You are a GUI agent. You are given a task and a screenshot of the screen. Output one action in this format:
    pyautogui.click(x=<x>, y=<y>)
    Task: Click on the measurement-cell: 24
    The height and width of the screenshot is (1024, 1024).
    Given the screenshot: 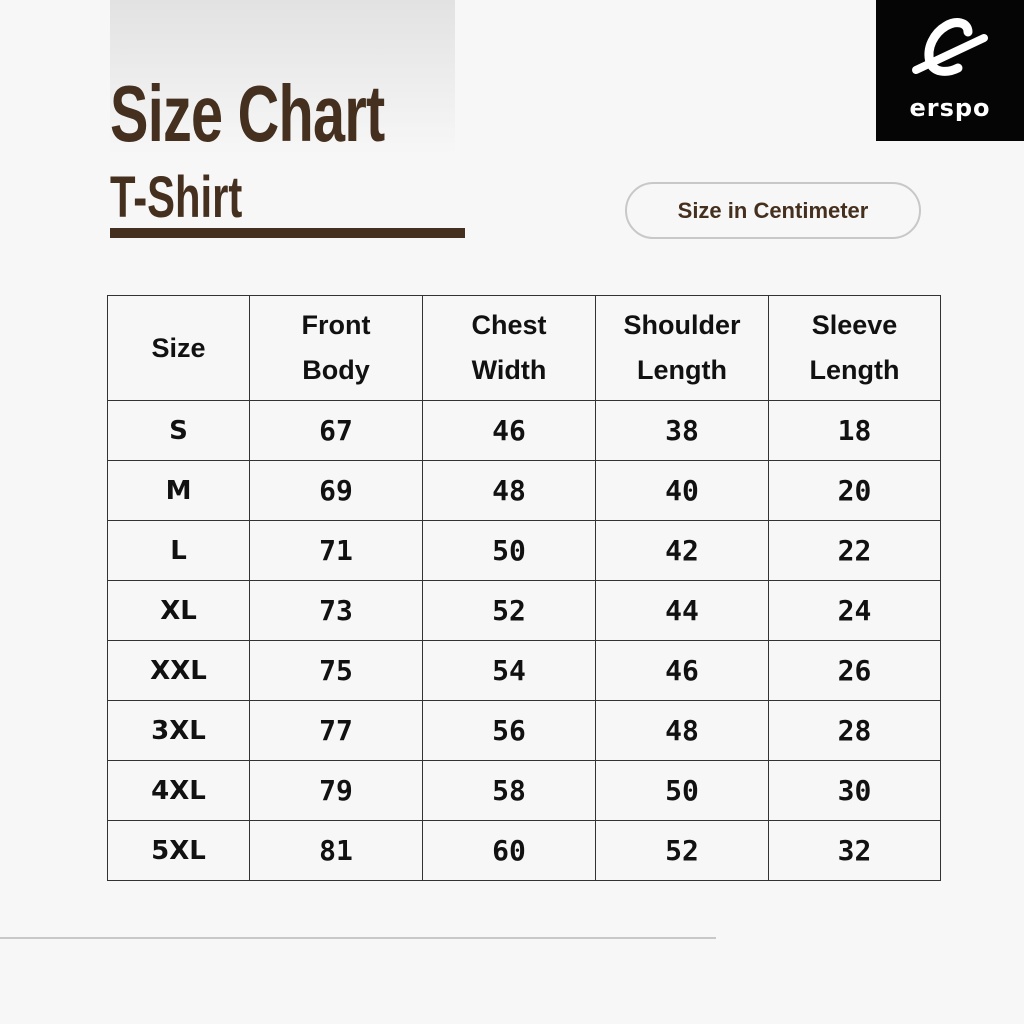 What is the action you would take?
    pyautogui.click(x=854, y=610)
    